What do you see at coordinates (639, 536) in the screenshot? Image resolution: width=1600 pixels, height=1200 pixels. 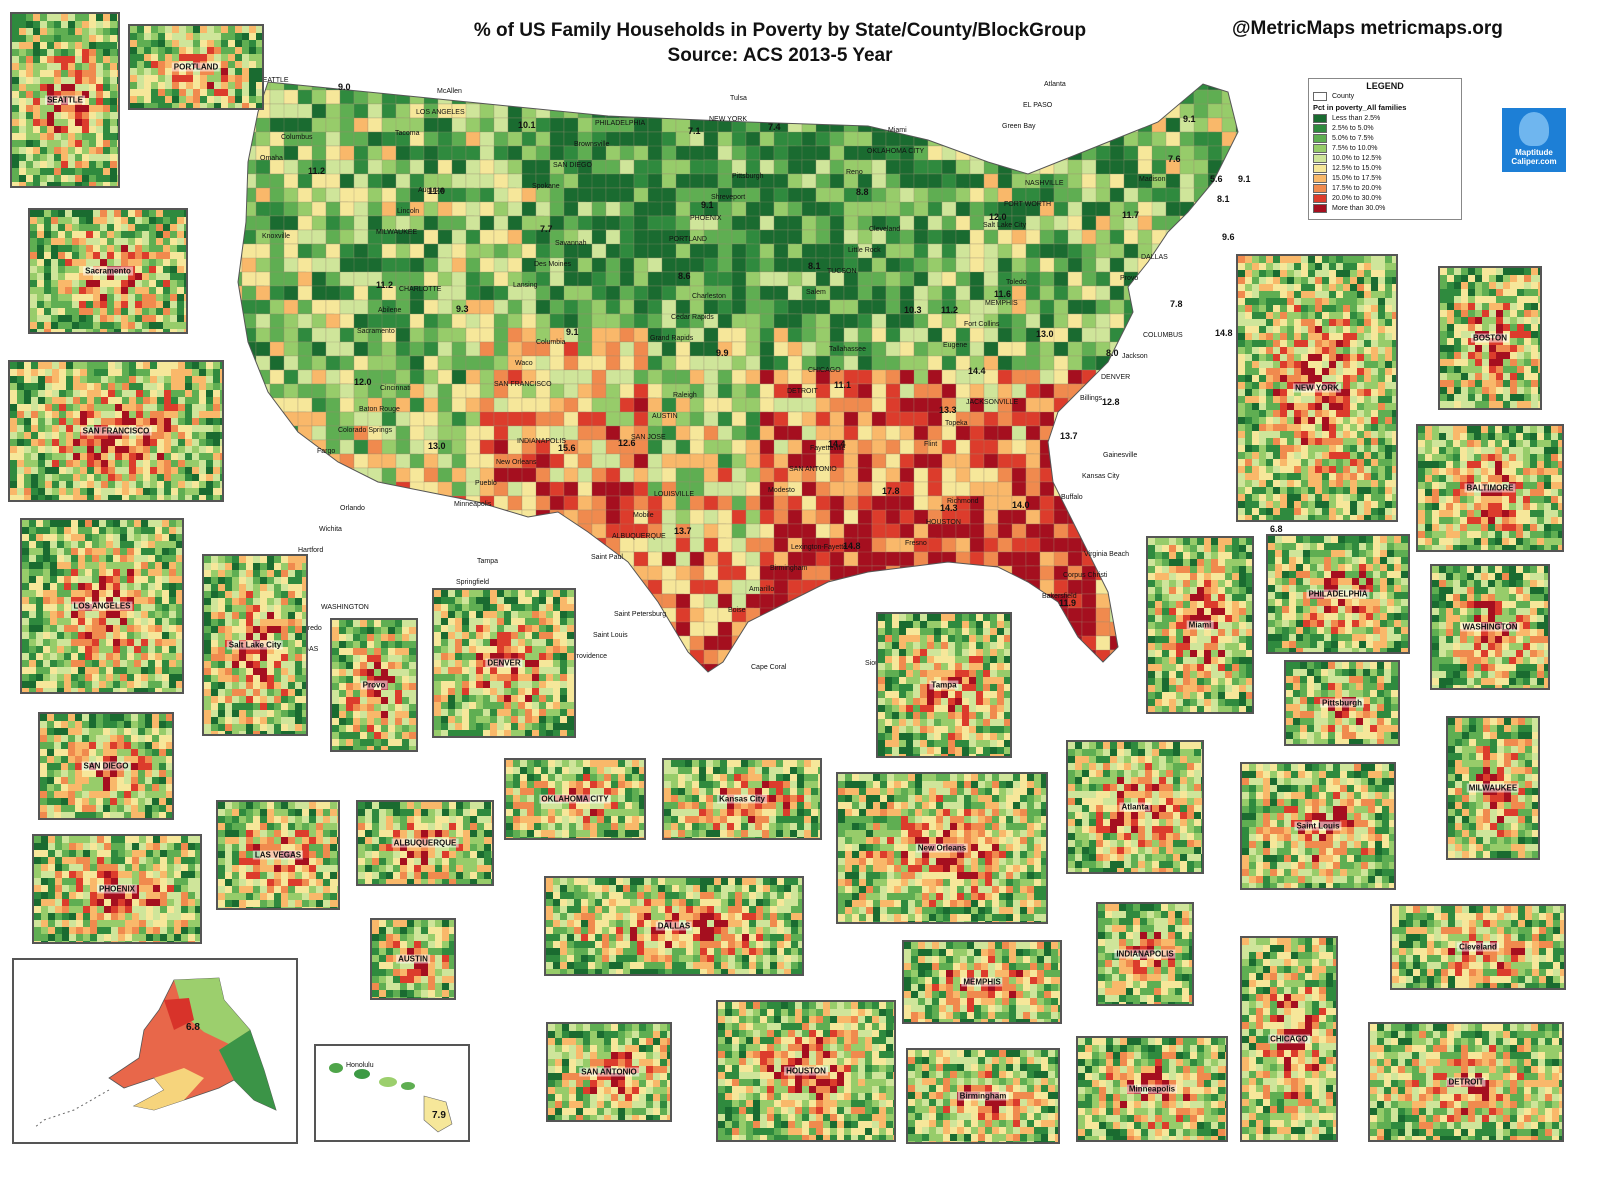 I see `city-label: ALBUQUERQUE` at bounding box center [639, 536].